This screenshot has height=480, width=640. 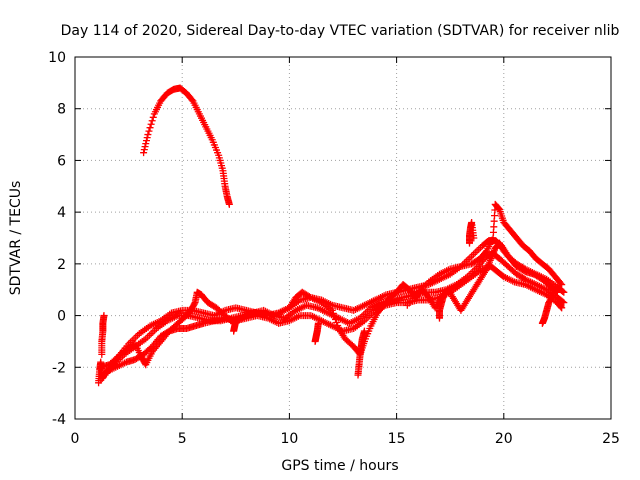 What do you see at coordinates (59, 368) in the screenshot?
I see `y-tick-label: -2` at bounding box center [59, 368].